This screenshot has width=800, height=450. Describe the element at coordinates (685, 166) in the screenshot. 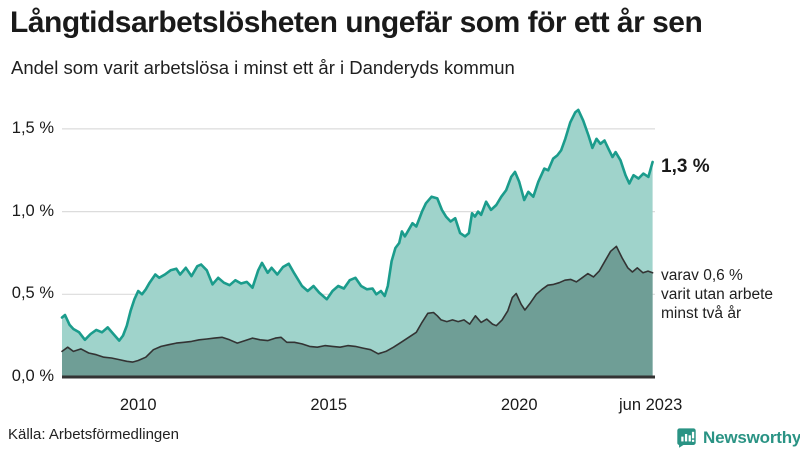

I see `latest-value-annotation: 1,3 %` at that location.